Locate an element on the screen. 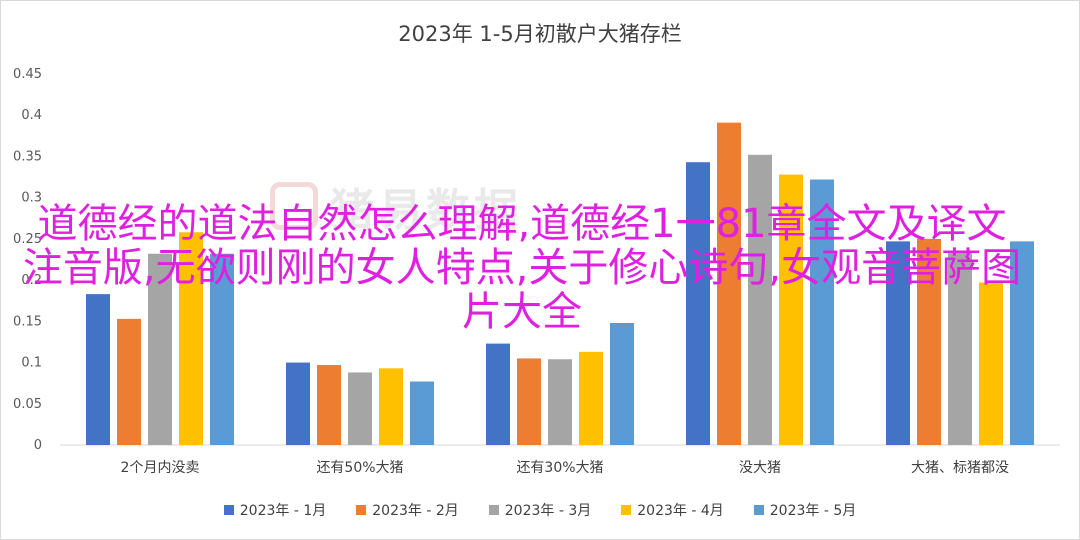  x-category-label: 还有30%大猪 is located at coordinates (559, 468).